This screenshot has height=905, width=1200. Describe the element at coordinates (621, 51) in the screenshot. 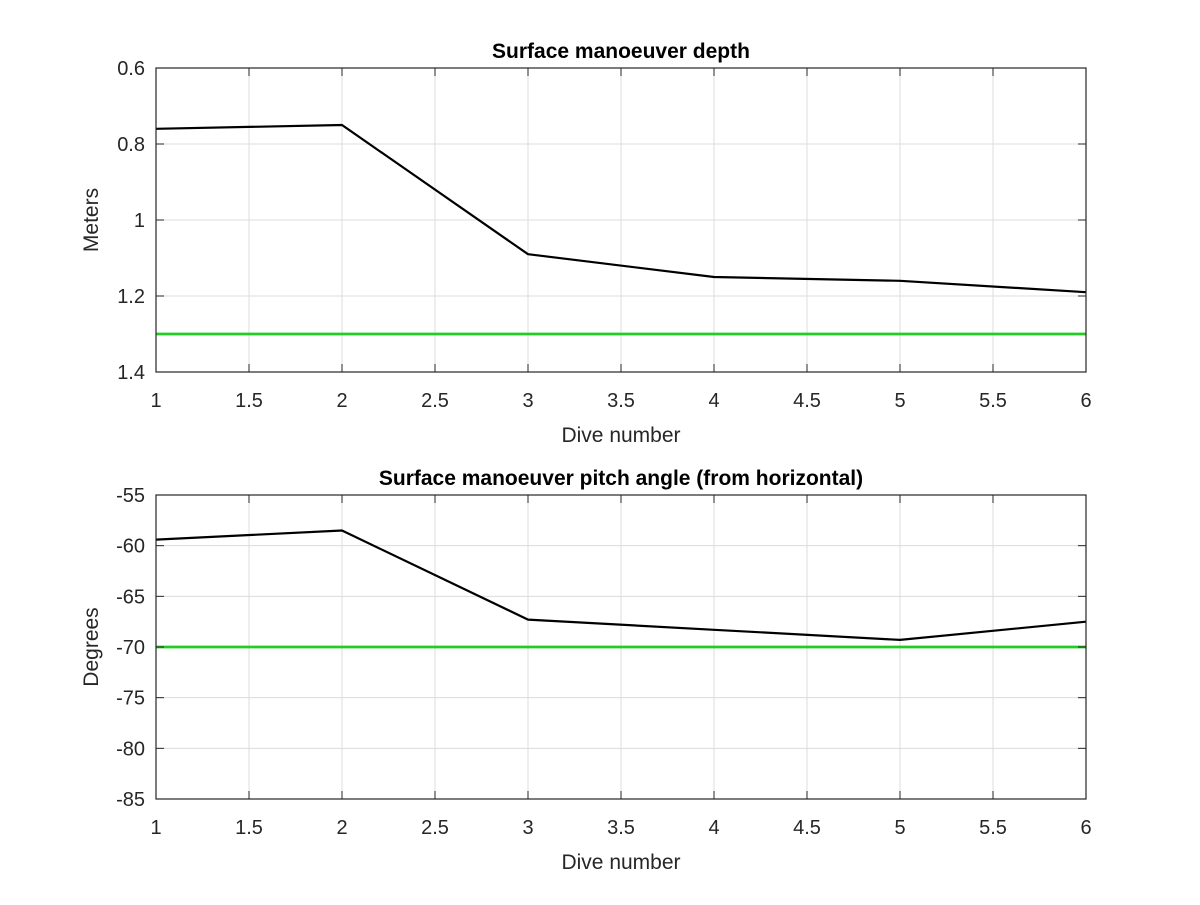

I see `chart-title: Surface manoeuver depth` at that location.